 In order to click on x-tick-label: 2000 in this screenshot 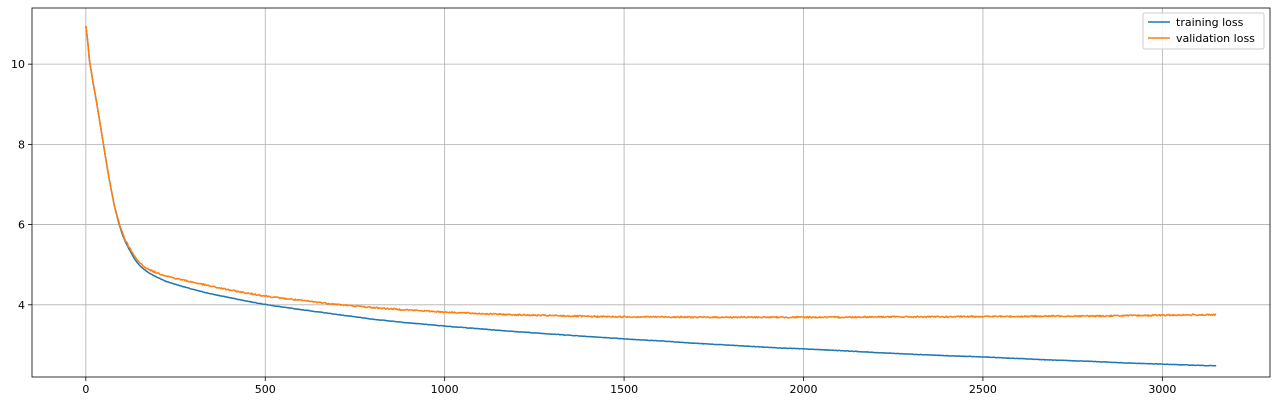, I will do `click(804, 389)`.